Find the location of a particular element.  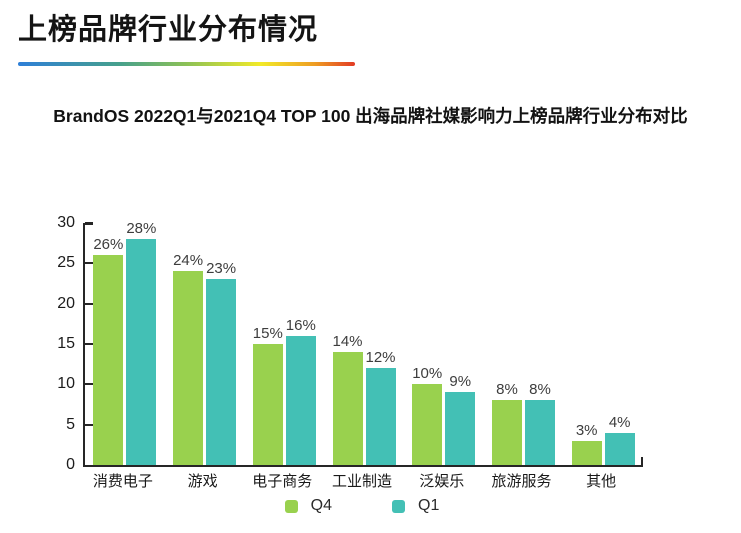

legend: Q4 Q1 is located at coordinates (362, 506).